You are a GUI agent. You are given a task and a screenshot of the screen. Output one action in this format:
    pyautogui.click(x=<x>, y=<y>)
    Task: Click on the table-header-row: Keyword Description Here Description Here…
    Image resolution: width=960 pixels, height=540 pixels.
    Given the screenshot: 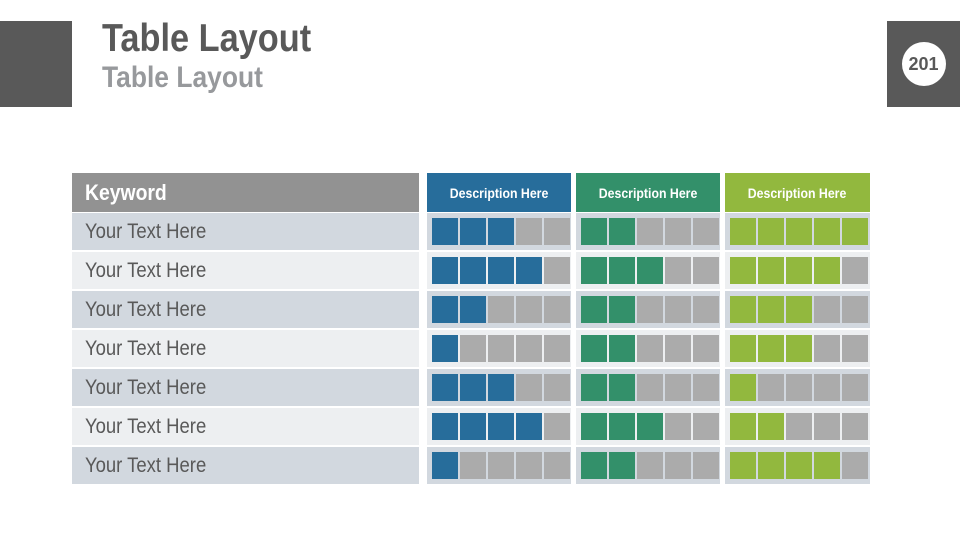 What is the action you would take?
    pyautogui.click(x=472, y=192)
    